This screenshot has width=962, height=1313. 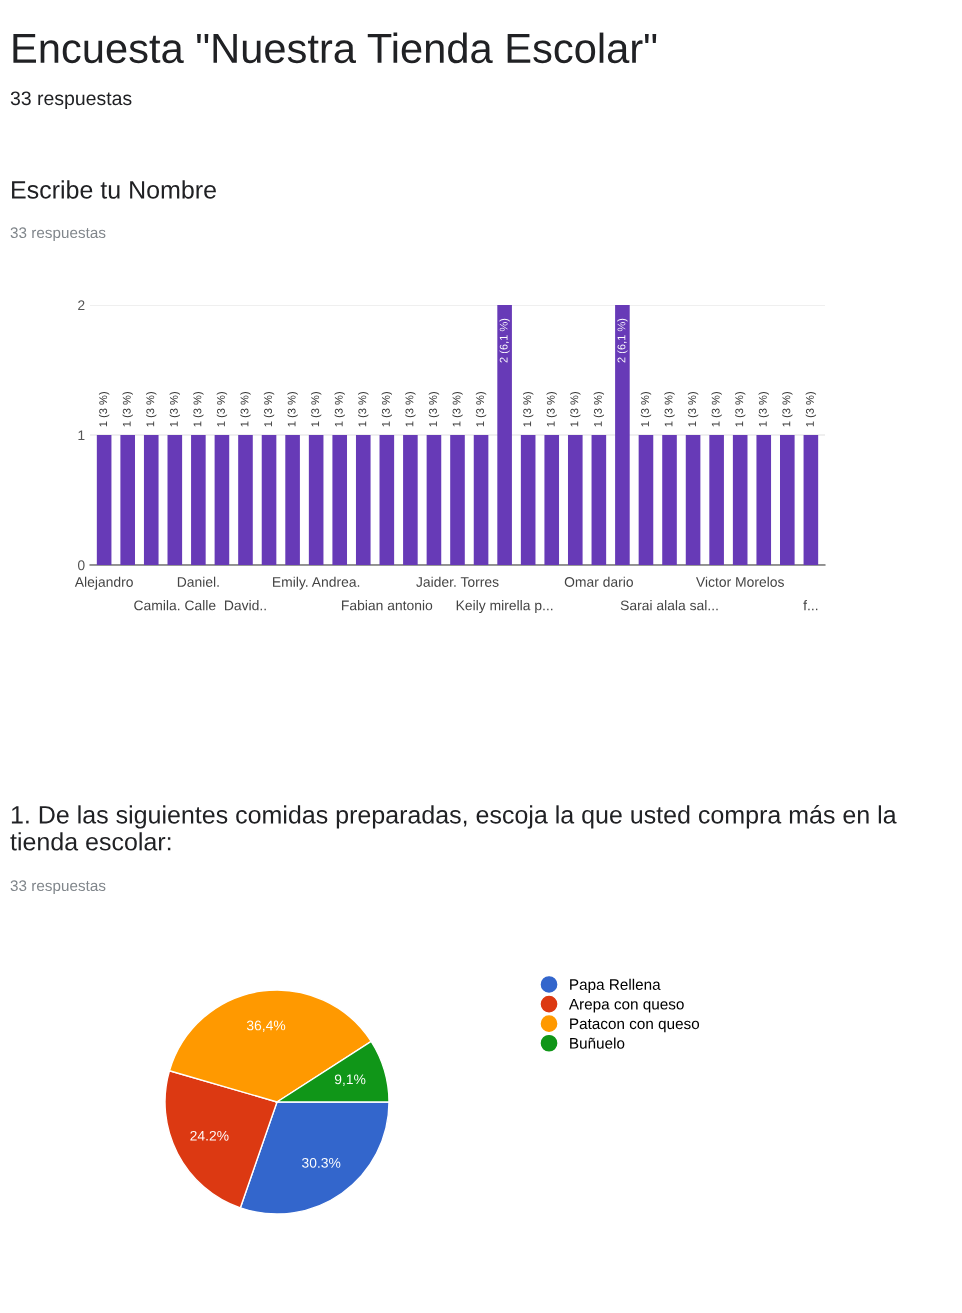 What do you see at coordinates (81, 435) in the screenshot?
I see `y-tick-label: 1` at bounding box center [81, 435].